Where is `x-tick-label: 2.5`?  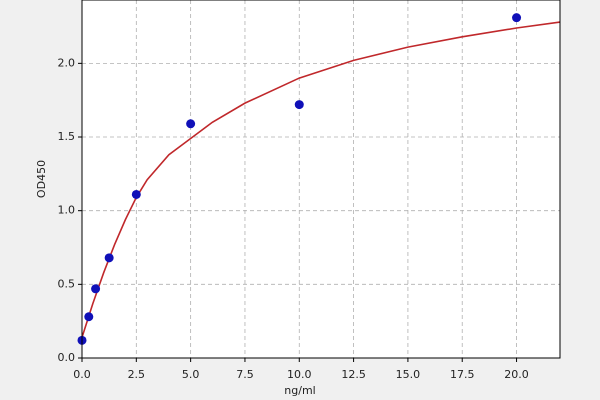
x-tick-label: 2.5 is located at coordinates (137, 374).